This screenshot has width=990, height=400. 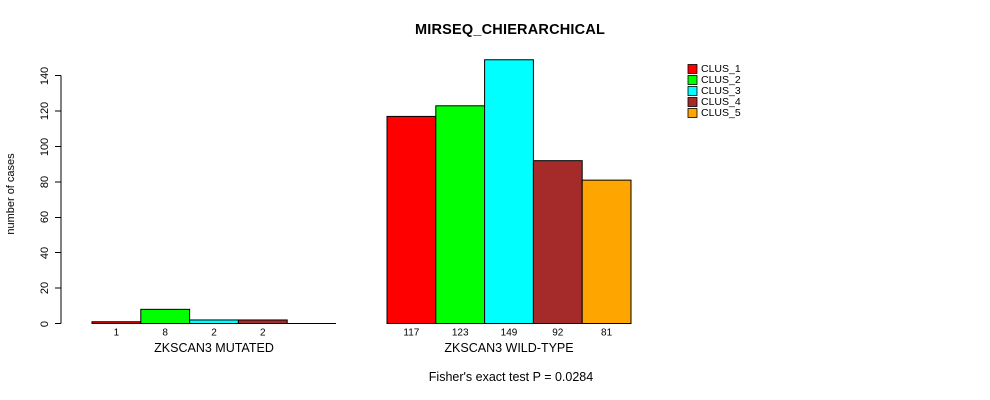 What do you see at coordinates (262, 321) in the screenshot?
I see `bar-clus_4-group1` at bounding box center [262, 321].